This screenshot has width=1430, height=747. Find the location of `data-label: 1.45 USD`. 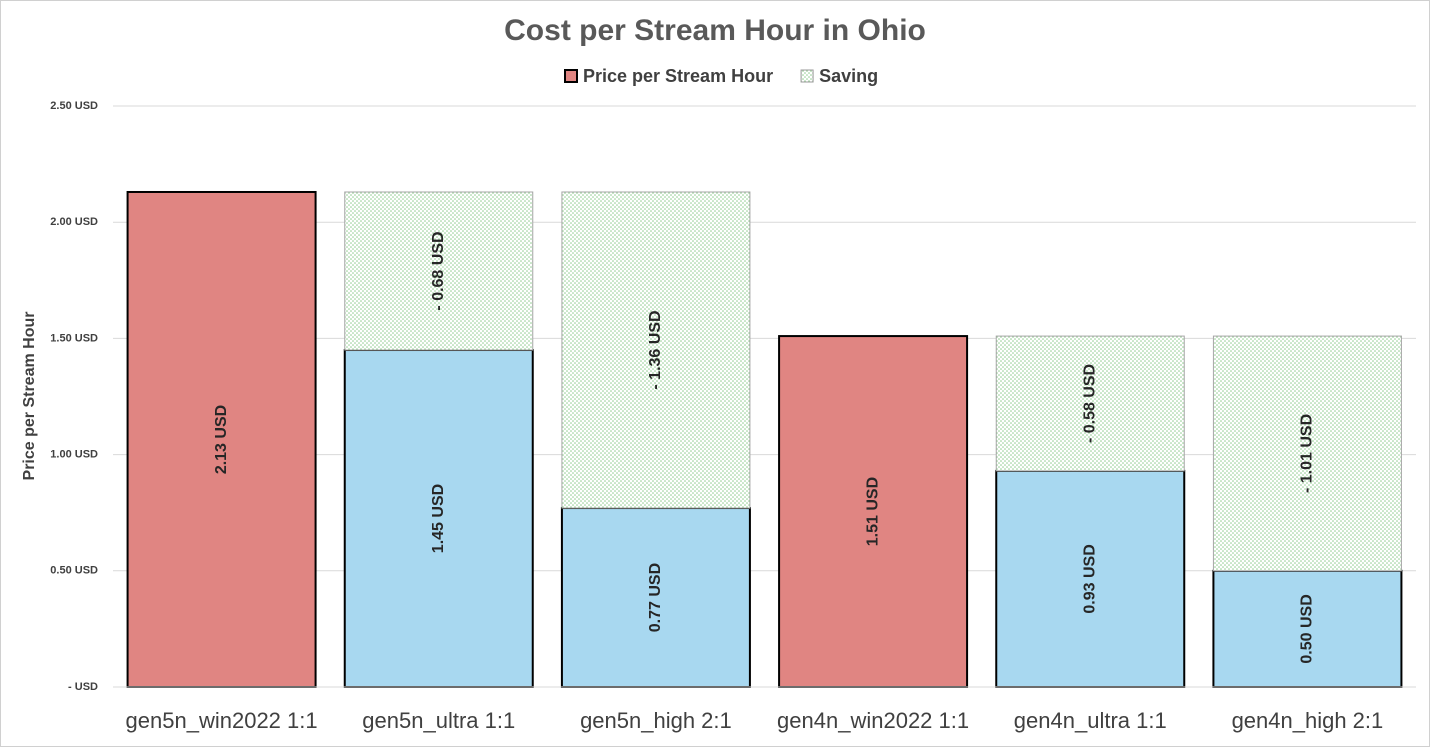

data-label: 1.45 USD is located at coordinates (438, 518).